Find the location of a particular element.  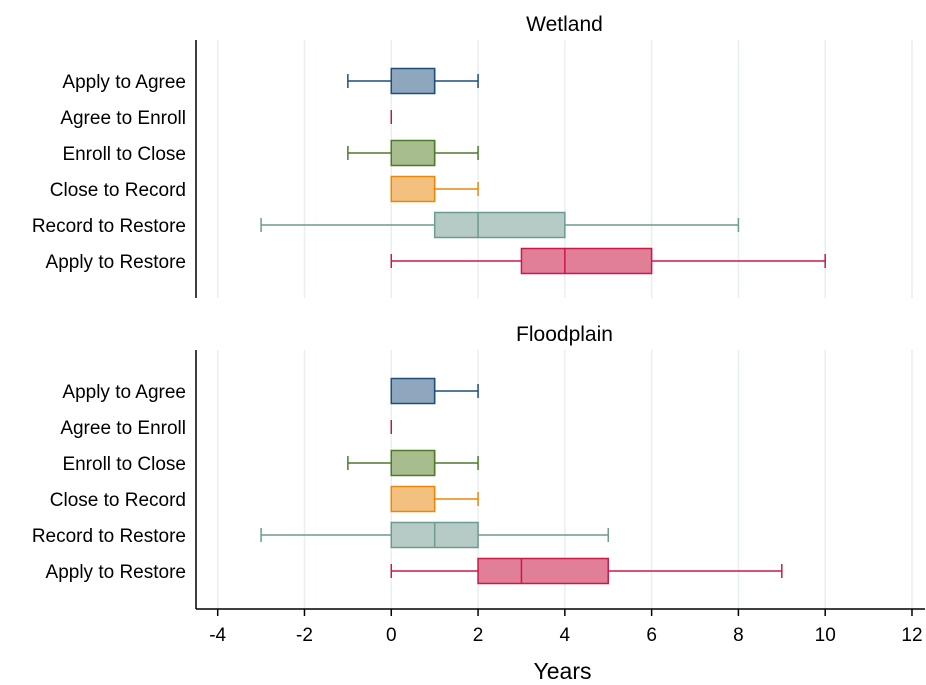

x-tick-label: -2 is located at coordinates (304, 635).